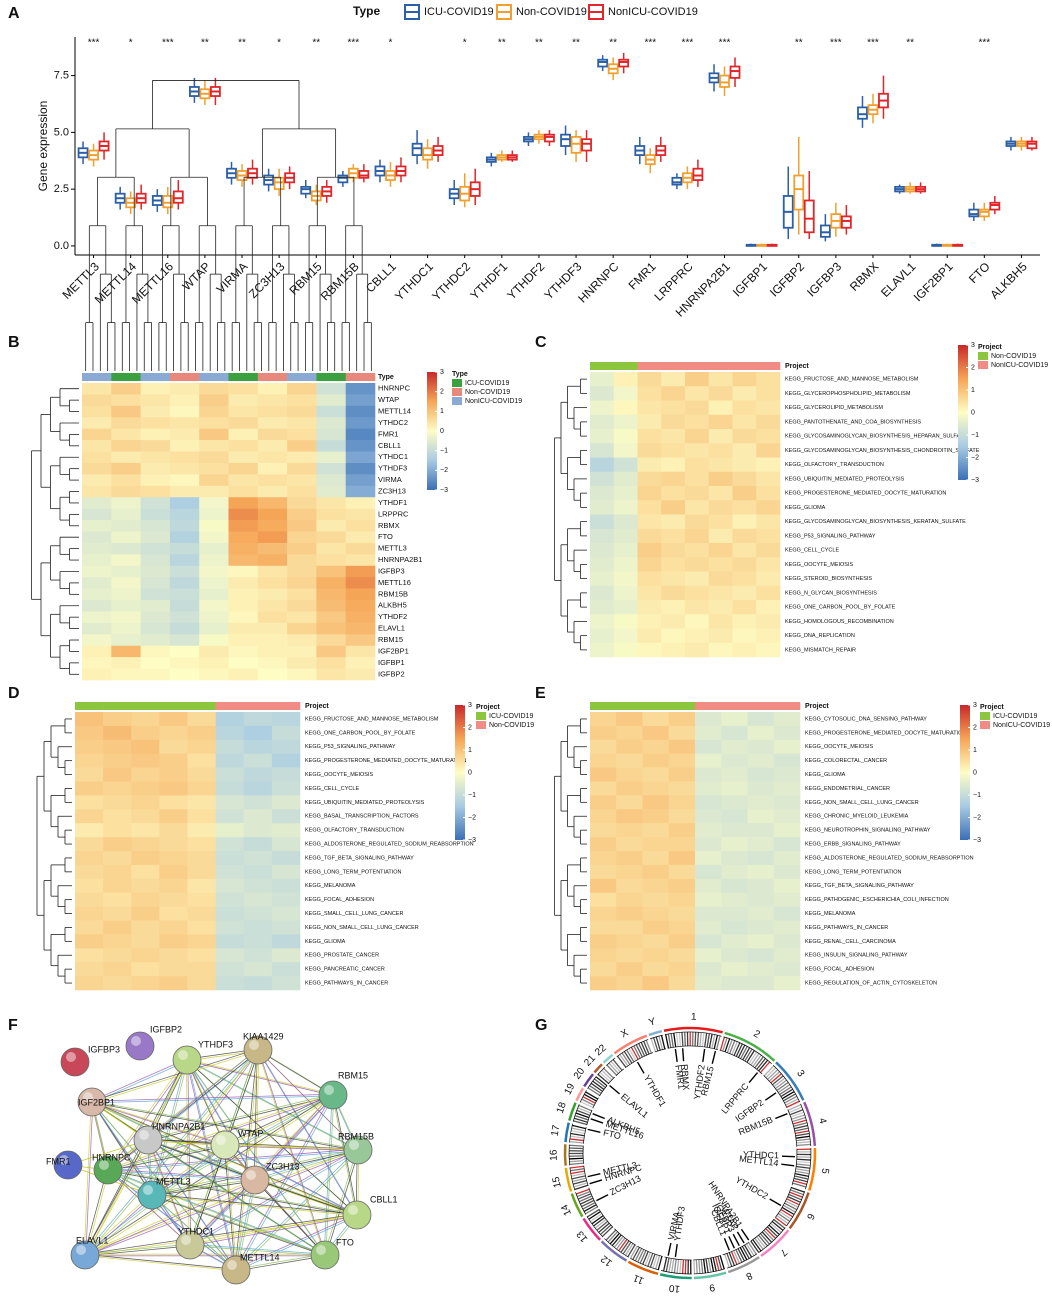  What do you see at coordinates (104, 1049) in the screenshot?
I see `network-node-label: IGFBP3` at bounding box center [104, 1049].